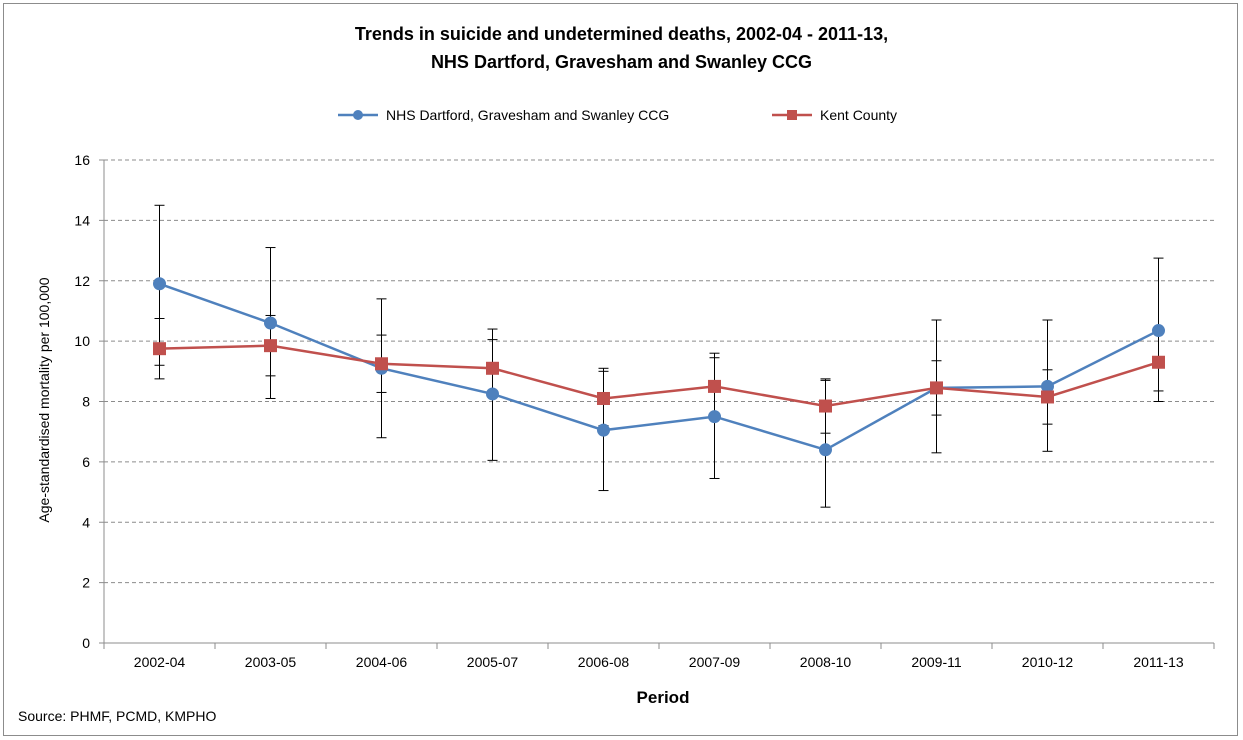 The height and width of the screenshot is (740, 1243). Describe the element at coordinates (715, 662) in the screenshot. I see `x-tick-label: 2007-09` at that location.